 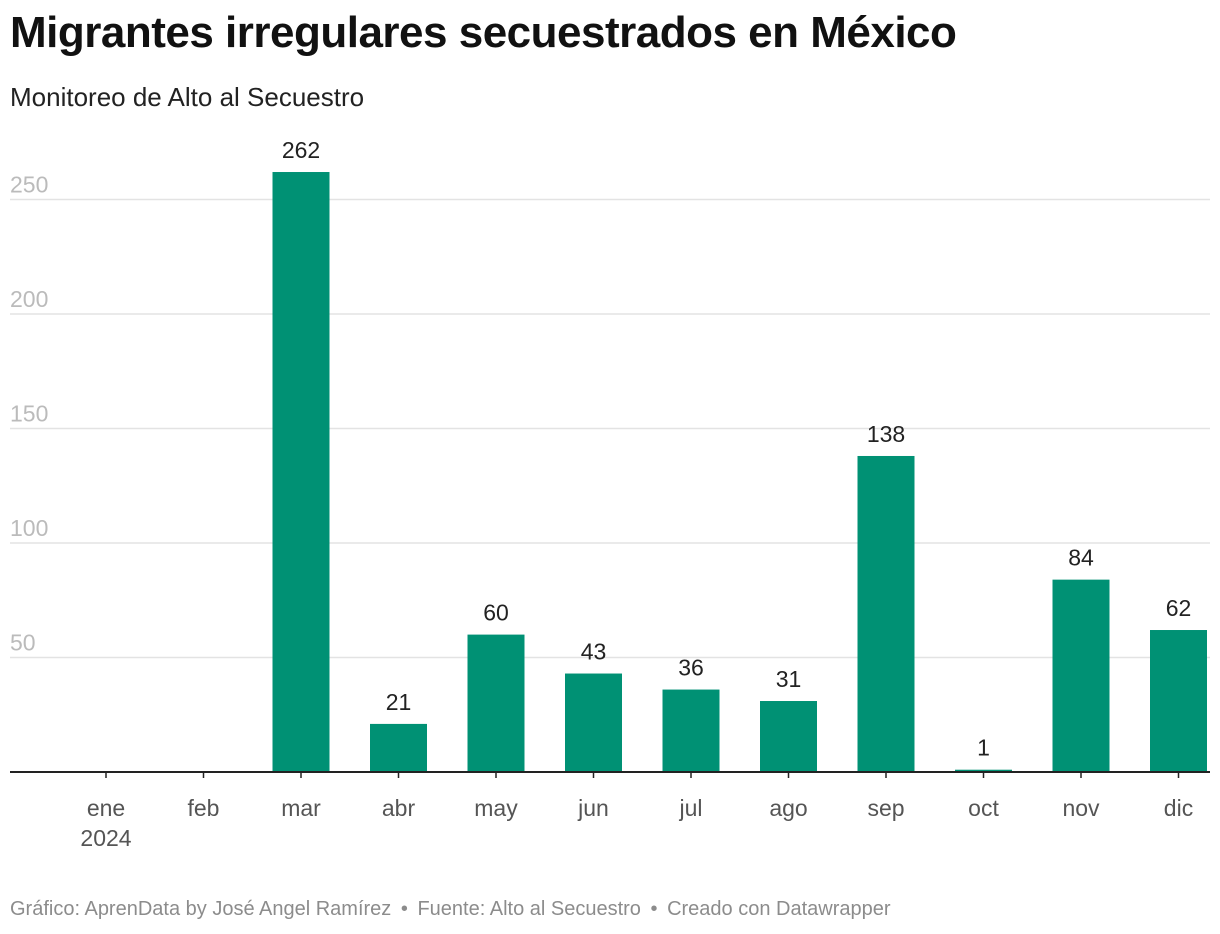 I want to click on data-label-ago: 31, so click(x=789, y=679).